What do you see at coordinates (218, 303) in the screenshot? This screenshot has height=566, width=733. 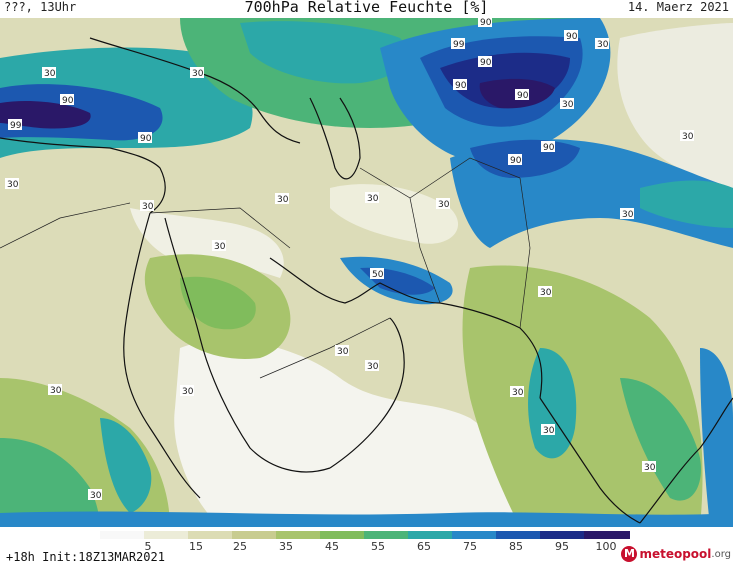 I see `moist-core-arabia` at bounding box center [218, 303].